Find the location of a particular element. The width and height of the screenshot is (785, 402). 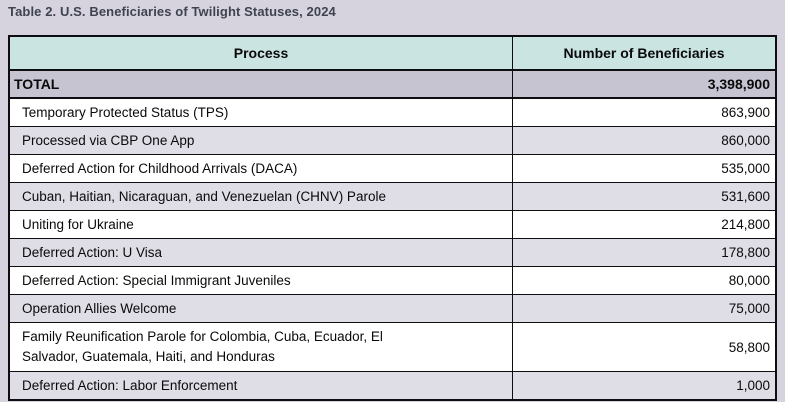

beneficiaries-cell: 531,600 is located at coordinates (644, 196).